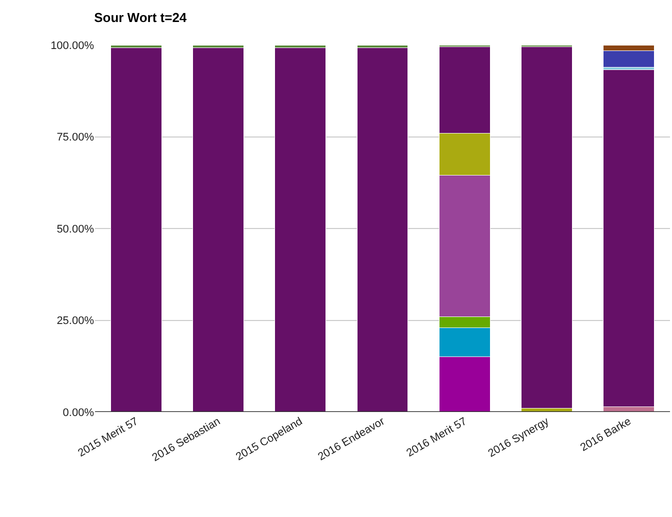 The image size is (672, 517). I want to click on chart-title: Sour Wort t=24, so click(141, 18).